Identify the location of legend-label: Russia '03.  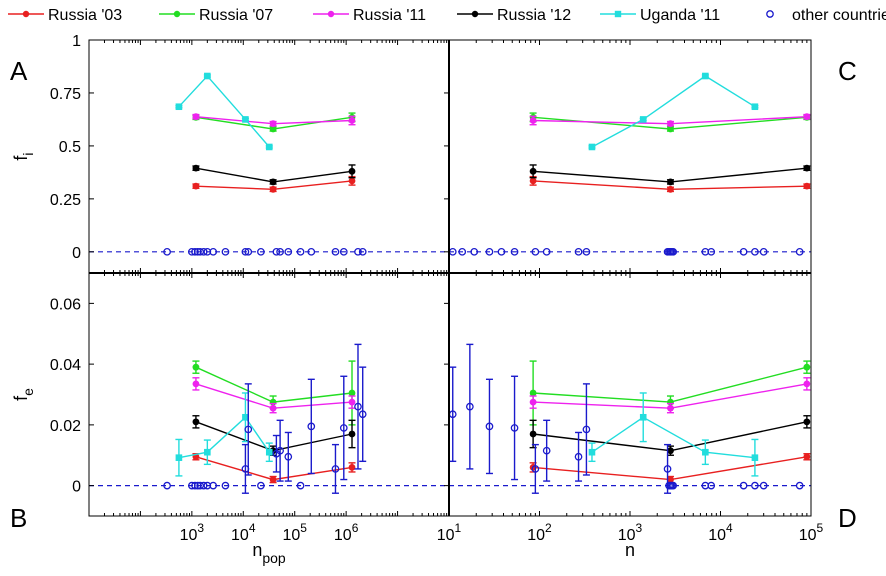
(85, 15).